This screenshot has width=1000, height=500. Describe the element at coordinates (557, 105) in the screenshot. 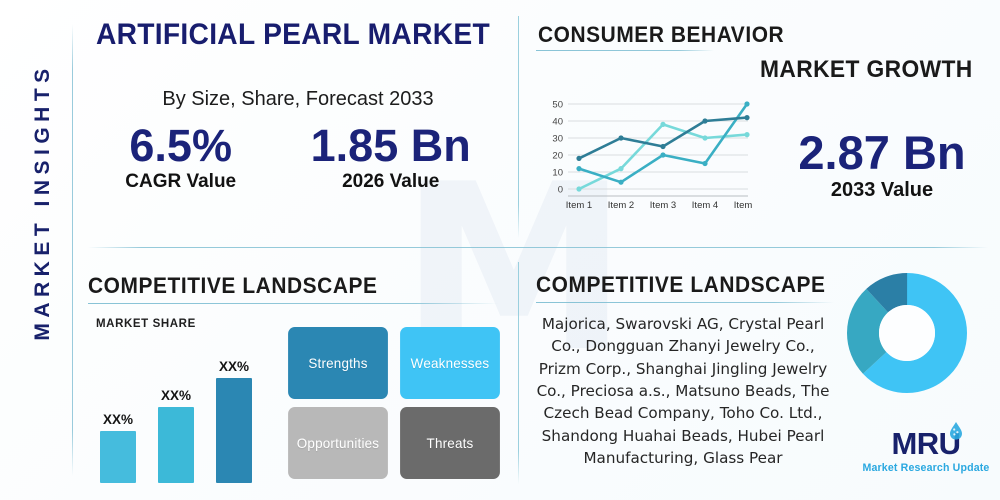

I see `svg-text: 50` at that location.